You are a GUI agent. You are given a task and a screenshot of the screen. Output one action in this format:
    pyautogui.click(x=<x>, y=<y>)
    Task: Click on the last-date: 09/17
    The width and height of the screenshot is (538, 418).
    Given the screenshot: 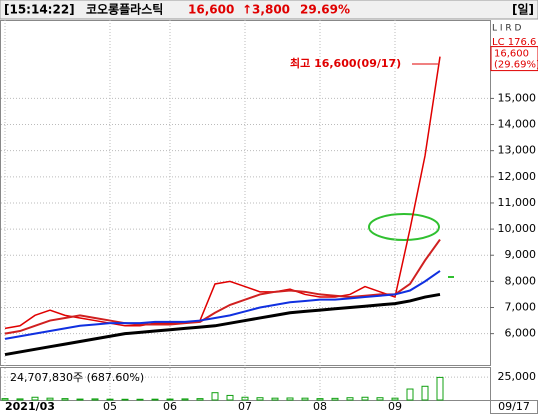 What is the action you would take?
    pyautogui.click(x=514, y=406)
    